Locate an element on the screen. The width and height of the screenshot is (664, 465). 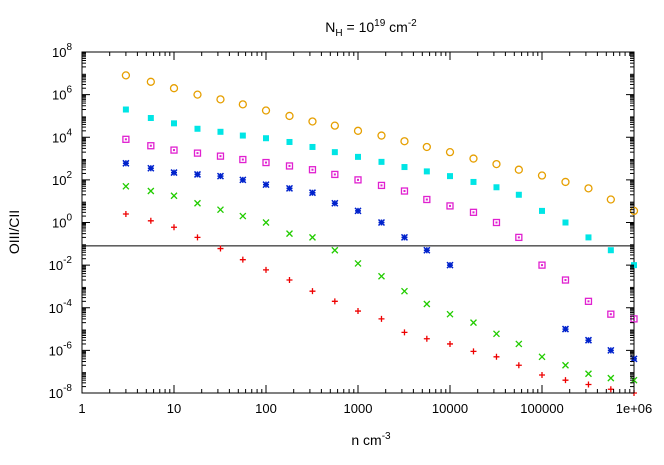
y-axis-label: OIII/CII is located at coordinates (14, 232).